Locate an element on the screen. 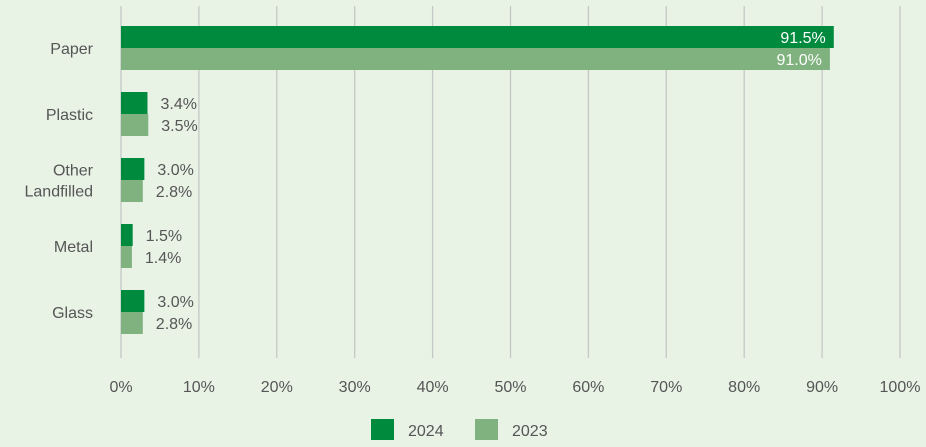 The image size is (926, 447). legend-label: 2023 is located at coordinates (530, 431).